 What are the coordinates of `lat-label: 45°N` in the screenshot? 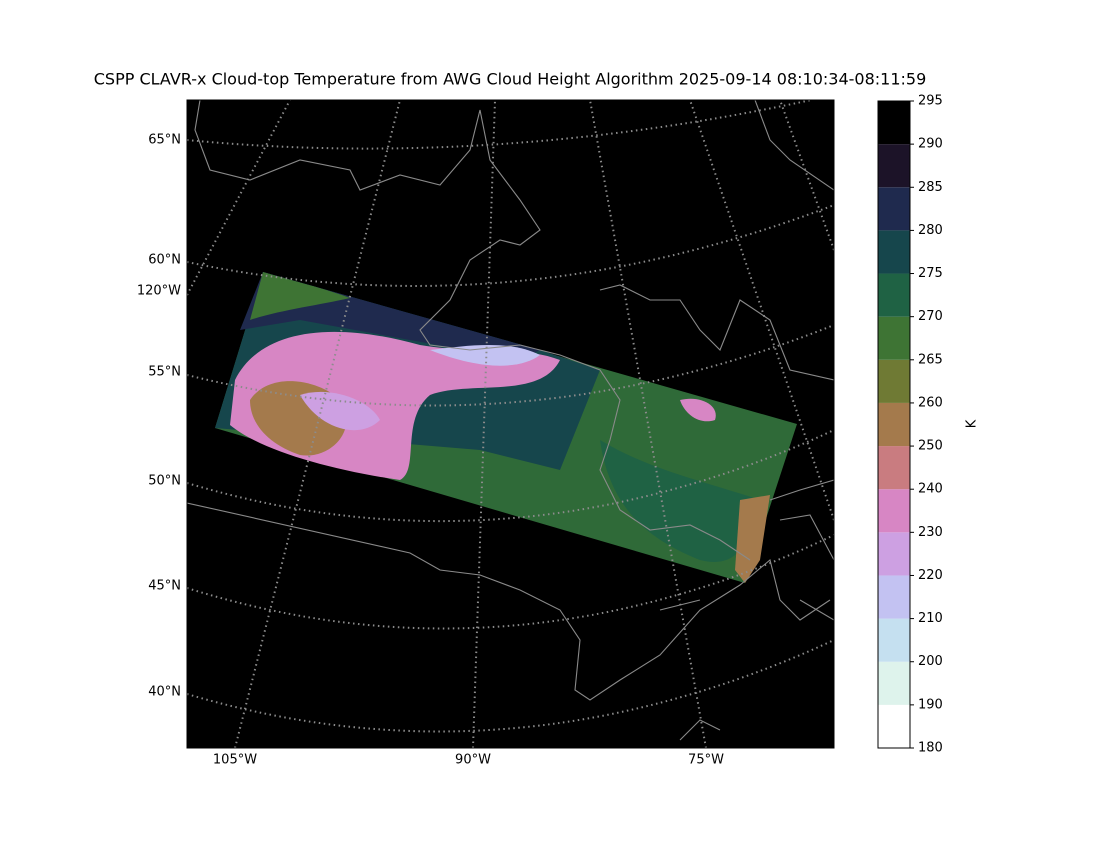 It's located at (164, 586).